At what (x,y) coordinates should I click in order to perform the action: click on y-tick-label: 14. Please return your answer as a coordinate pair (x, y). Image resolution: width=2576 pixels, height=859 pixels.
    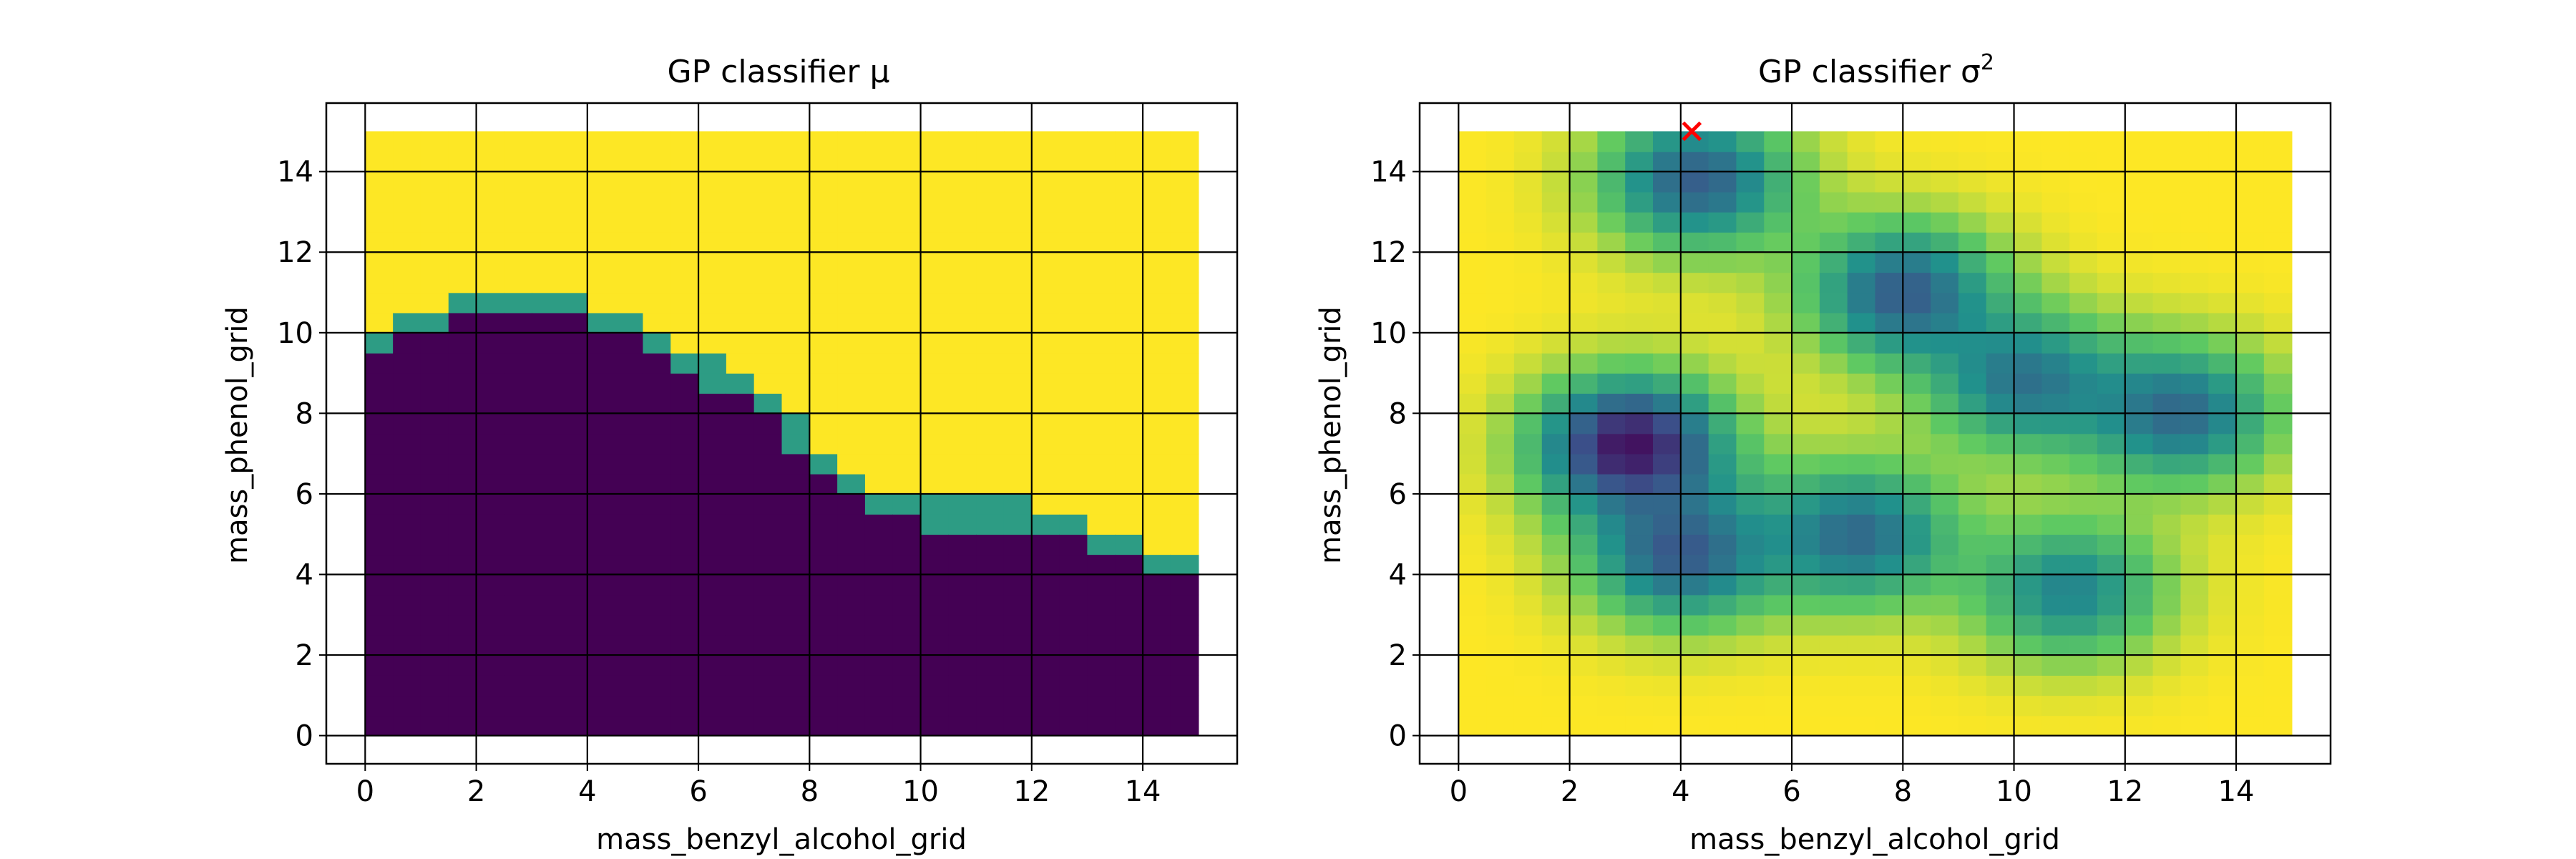
    Looking at the image, I should click on (1388, 172).